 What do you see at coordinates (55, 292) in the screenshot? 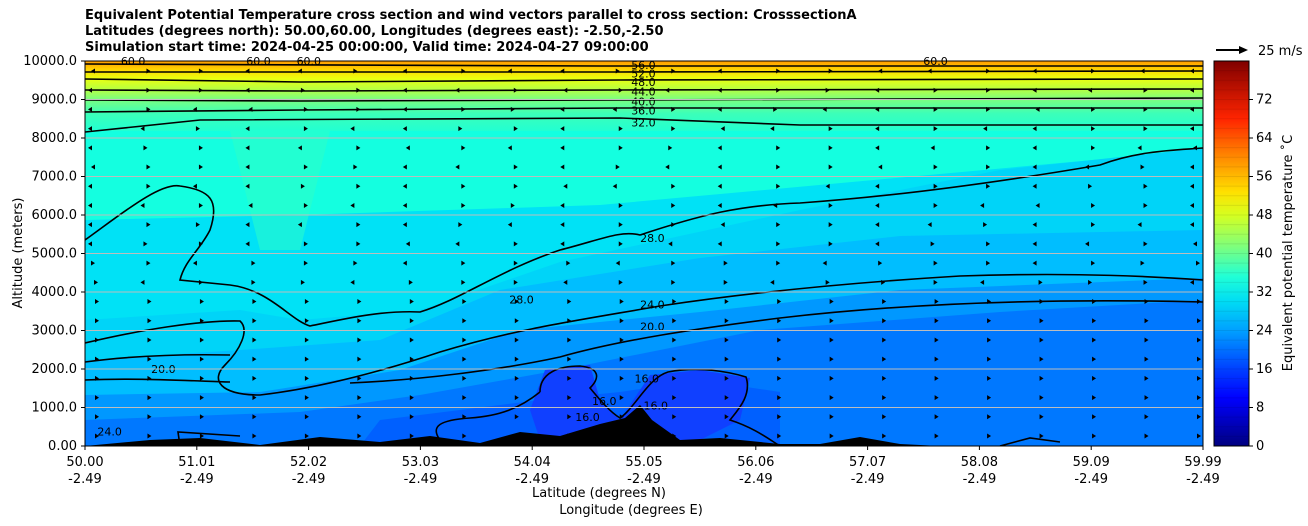
I see `y-tick-label: 4000.0` at bounding box center [55, 292].